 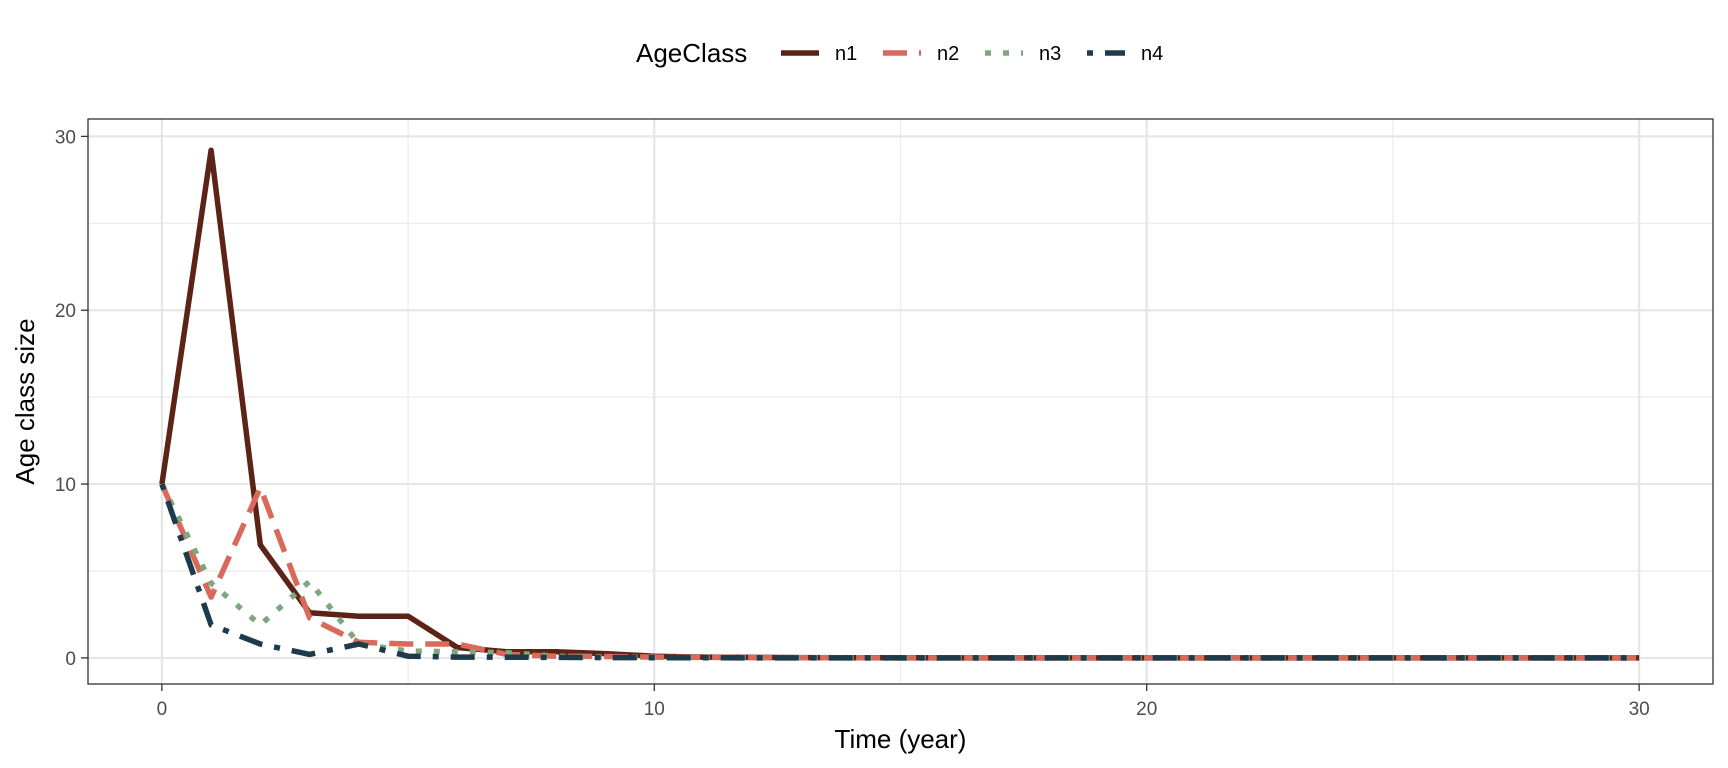 What do you see at coordinates (65, 485) in the screenshot?
I see `y-tick-label: 10` at bounding box center [65, 485].